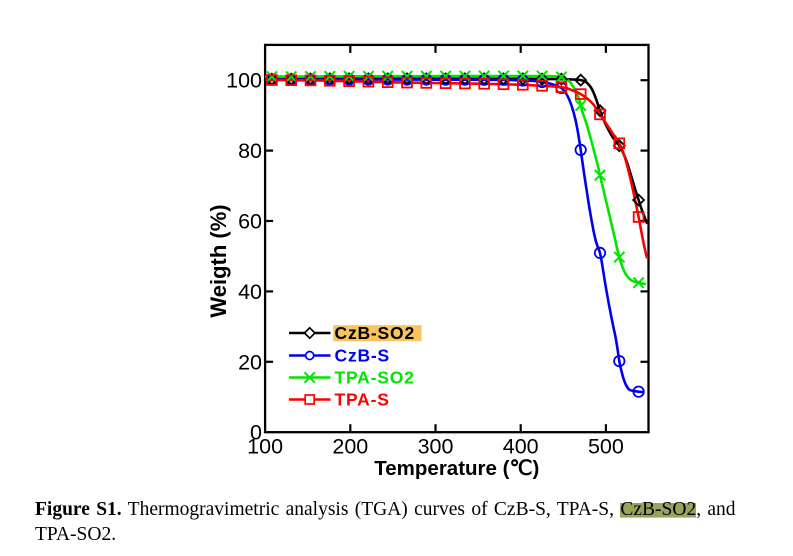 The image size is (793, 556). I want to click on svg-text: CzB-SO2, so click(375, 333).